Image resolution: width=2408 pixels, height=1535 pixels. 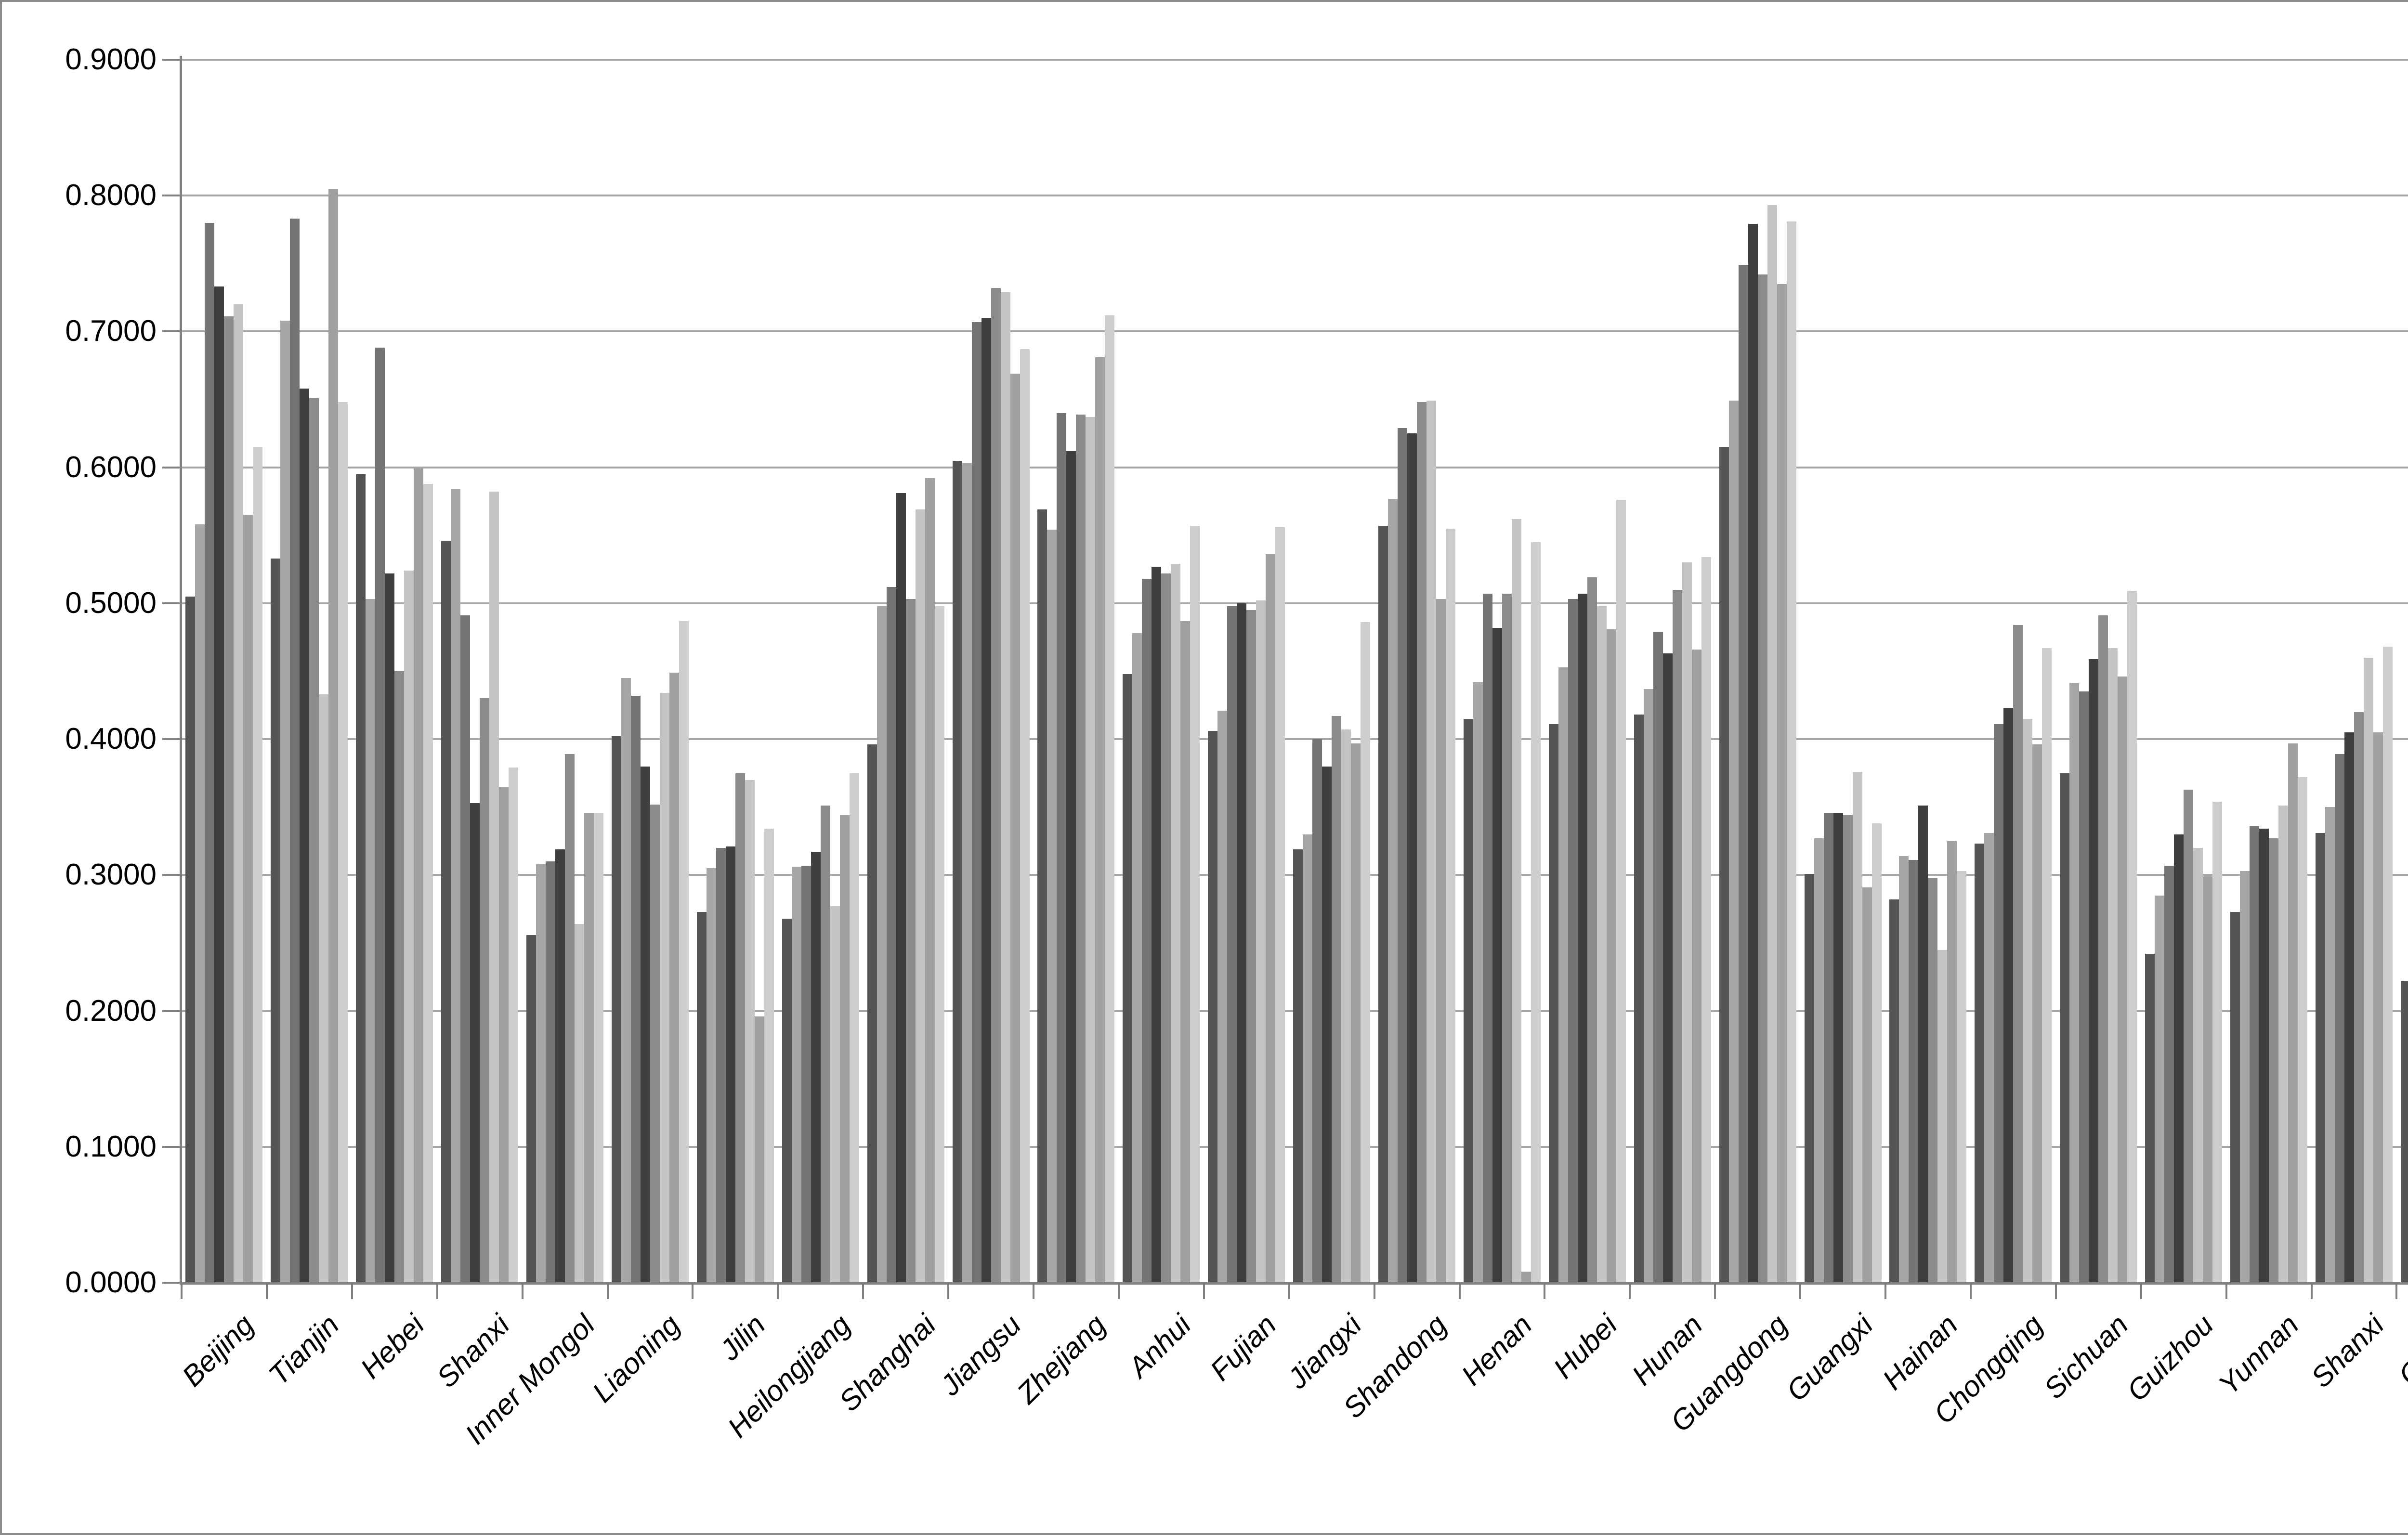 I want to click on y-tick-label: 0.2000, so click(x=111, y=1011).